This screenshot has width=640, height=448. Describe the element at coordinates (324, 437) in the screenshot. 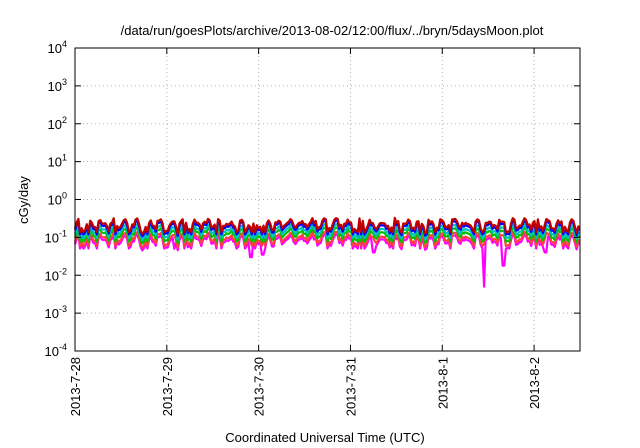

I see `x-axis-label: Coordinated Universal Time (UTC)` at that location.